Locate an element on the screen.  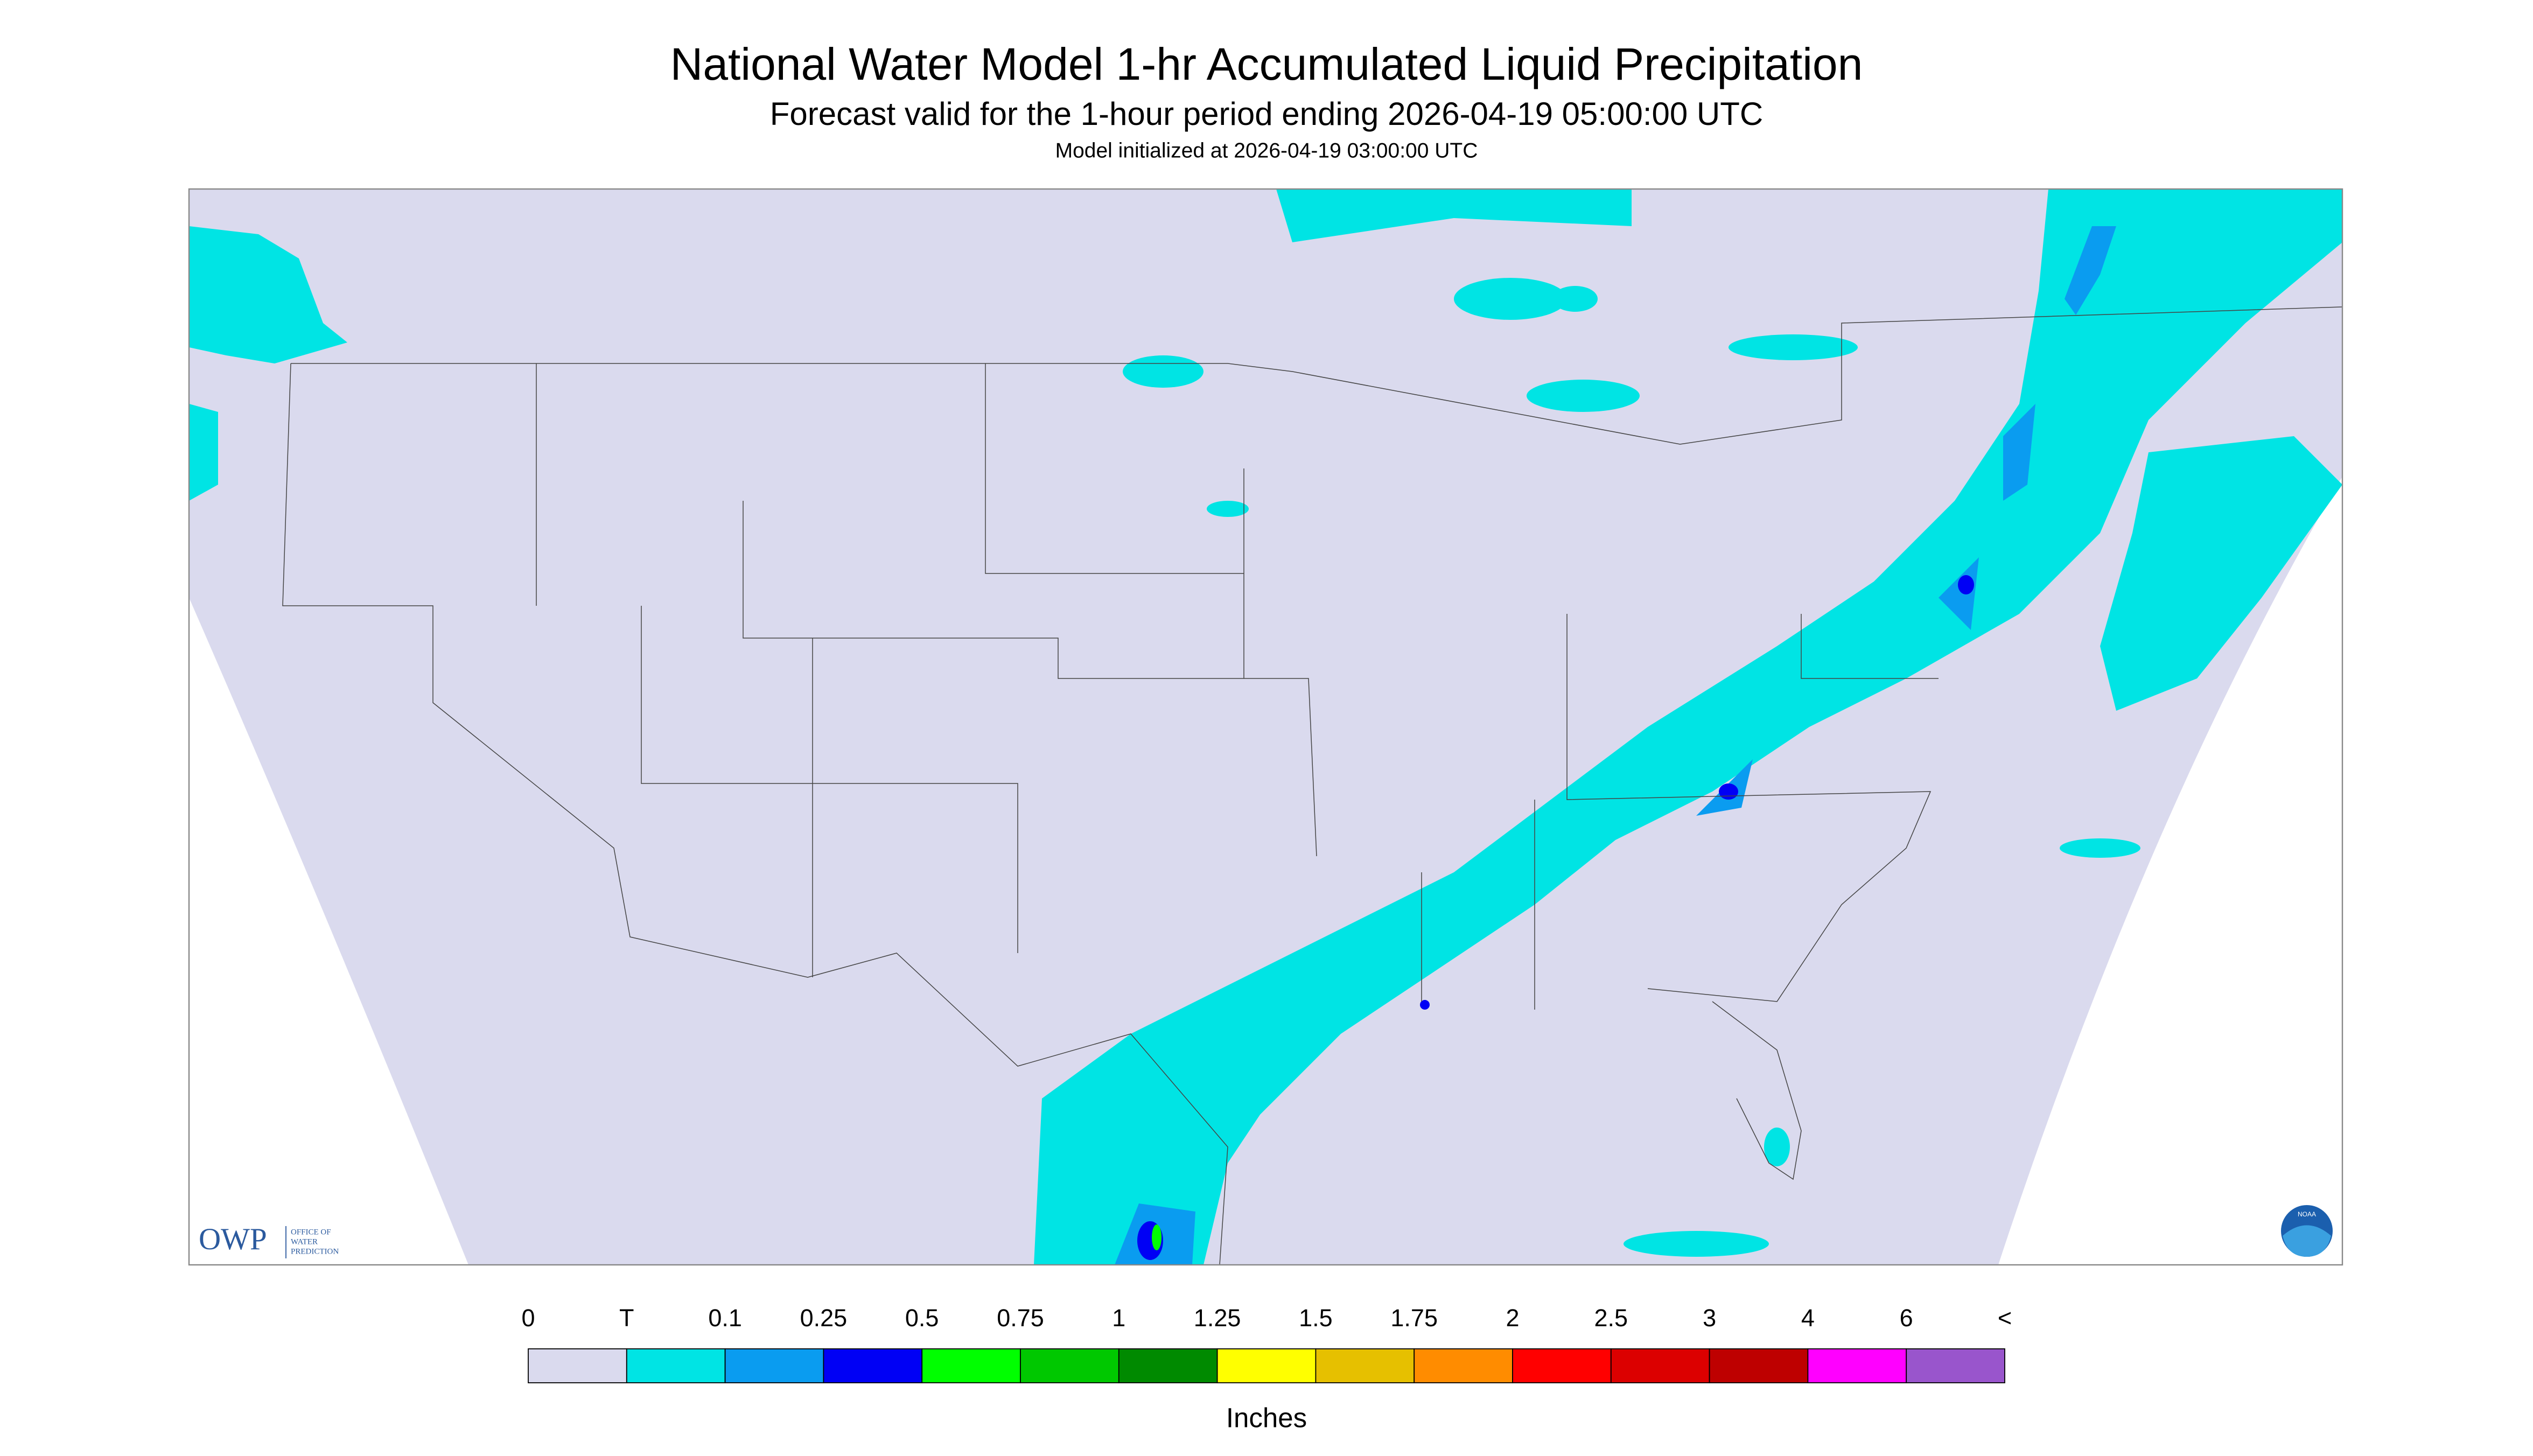
legend-label: 3 is located at coordinates (1709, 1318).